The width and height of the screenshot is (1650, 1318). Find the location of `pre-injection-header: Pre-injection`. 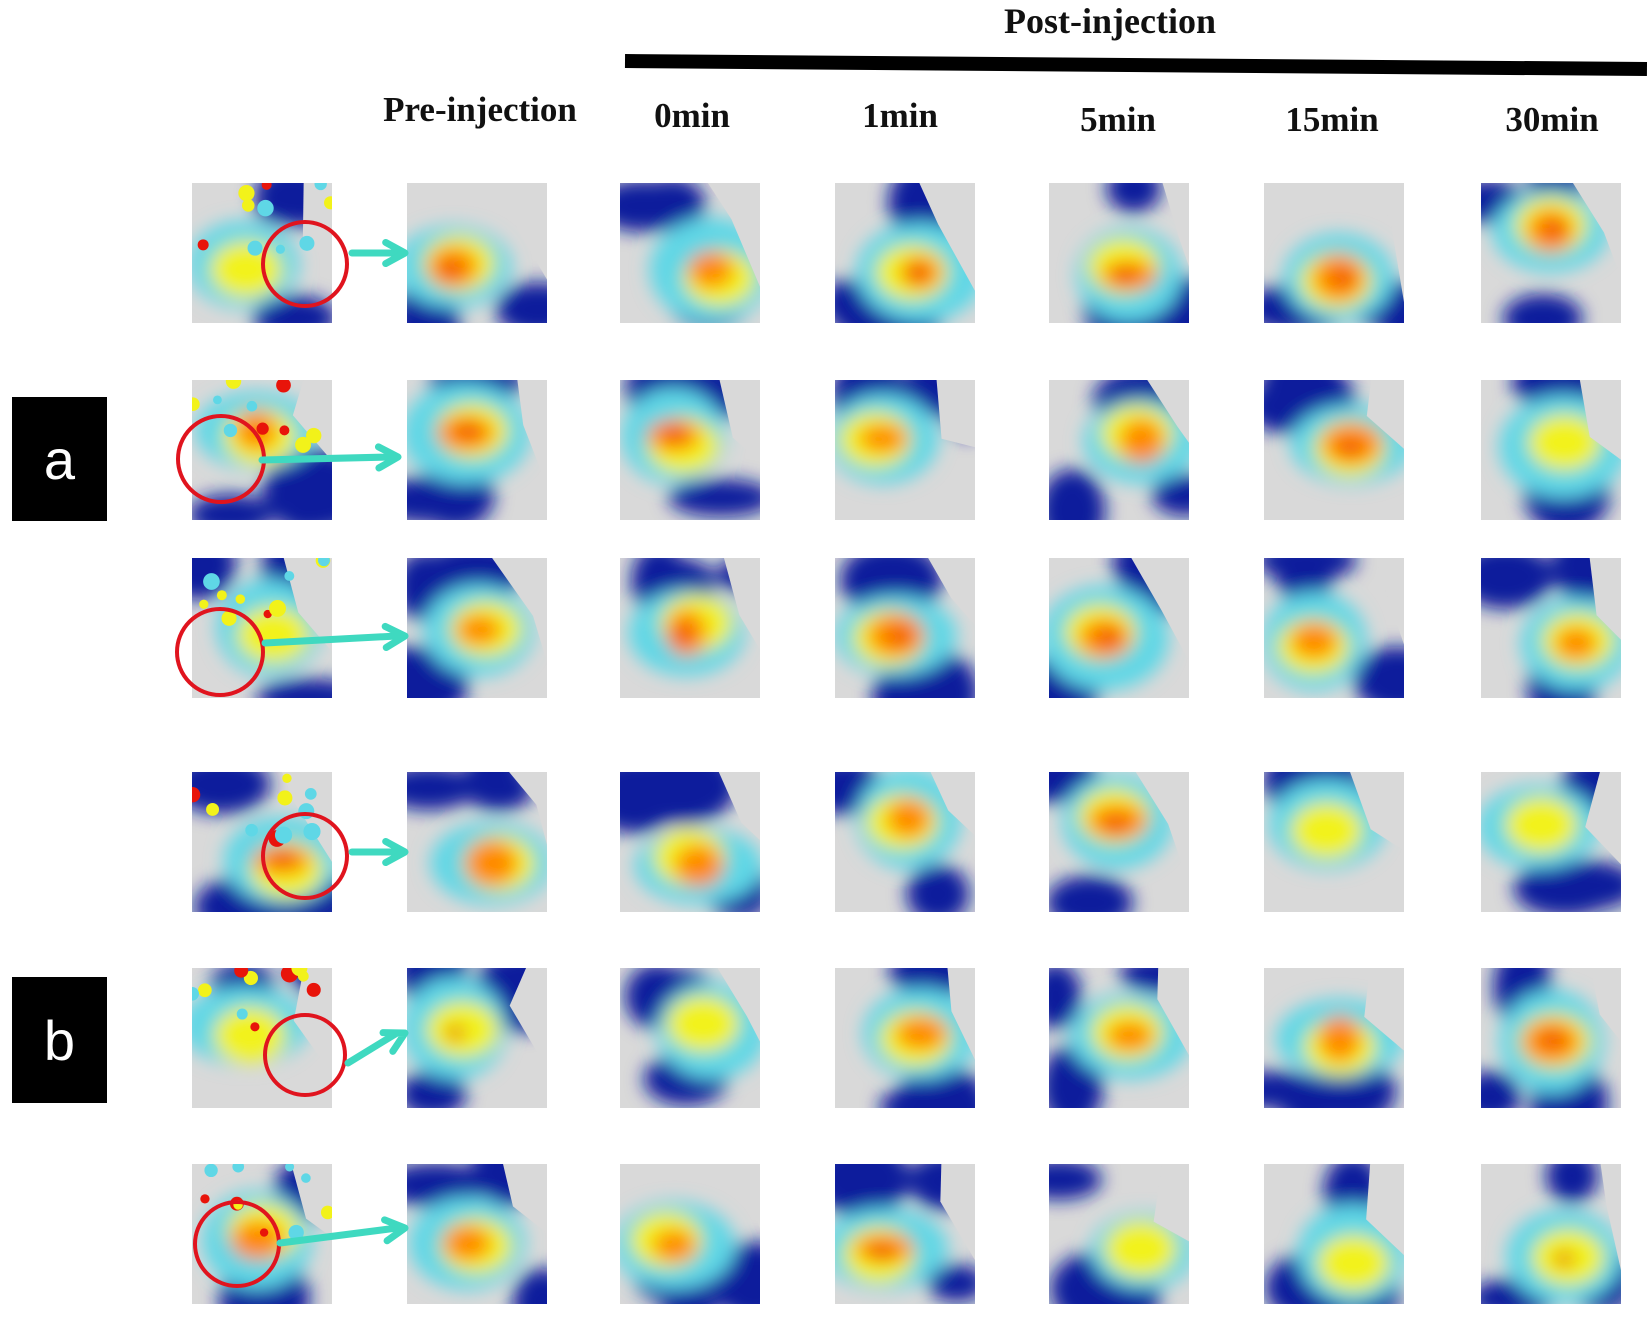

pre-injection-header: Pre-injection is located at coordinates (480, 109).